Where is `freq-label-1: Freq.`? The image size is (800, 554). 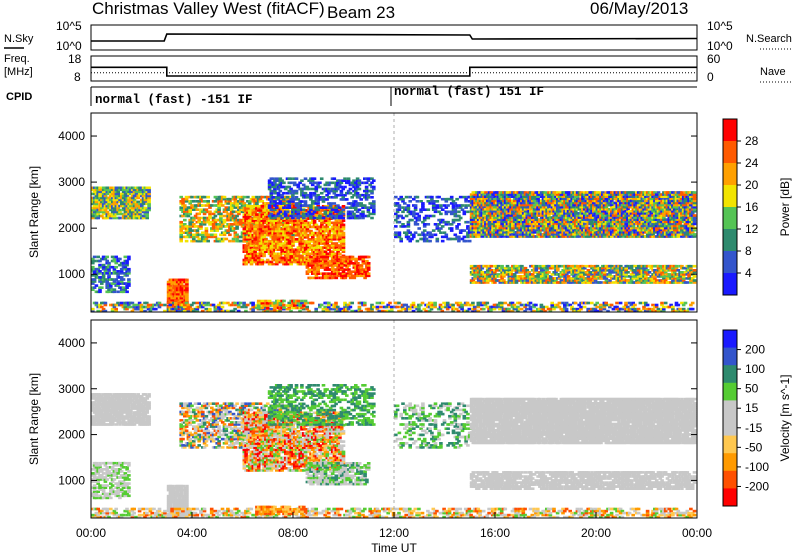
freq-label-1: Freq. is located at coordinates (17, 59).